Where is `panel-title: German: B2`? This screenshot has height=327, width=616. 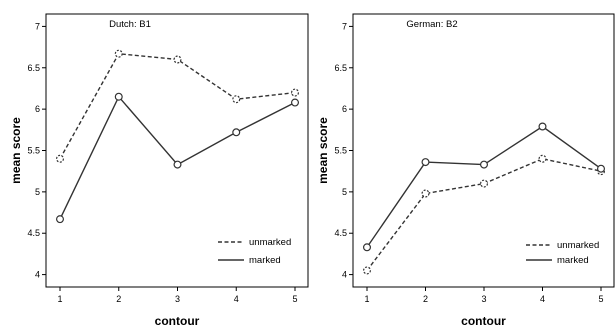 panel-title: German: B2 is located at coordinates (431, 24).